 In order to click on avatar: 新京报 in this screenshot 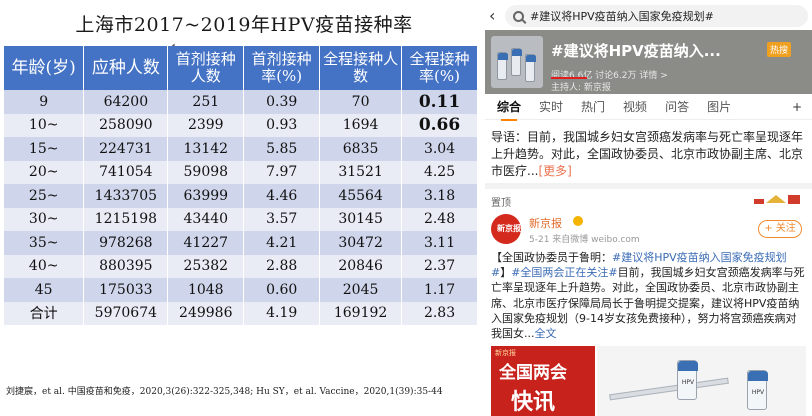, I will do `click(506, 229)`.